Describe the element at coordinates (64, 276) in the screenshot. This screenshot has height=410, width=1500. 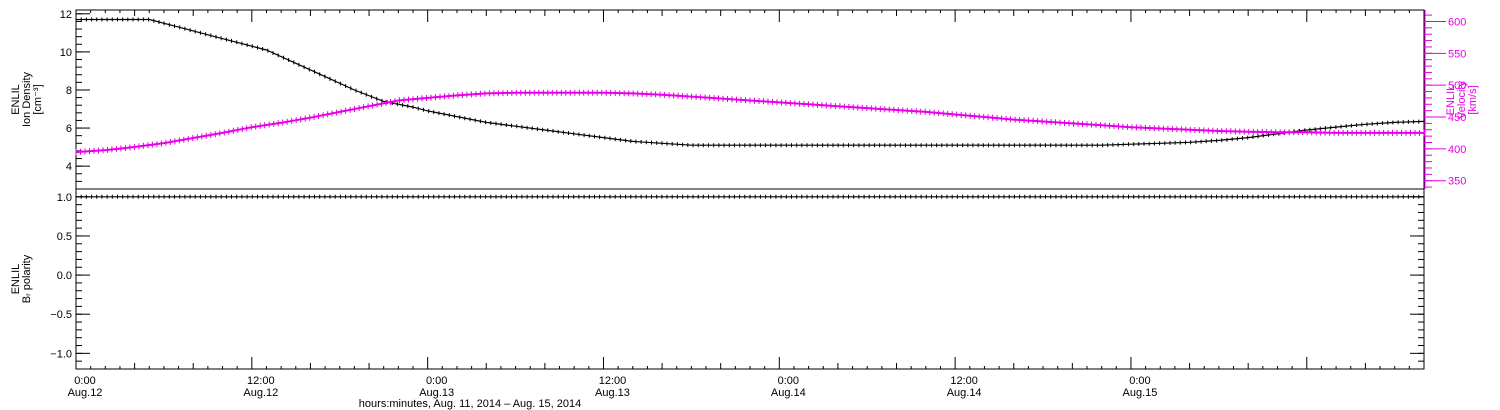
I see `y-tick-label: 0.0` at that location.